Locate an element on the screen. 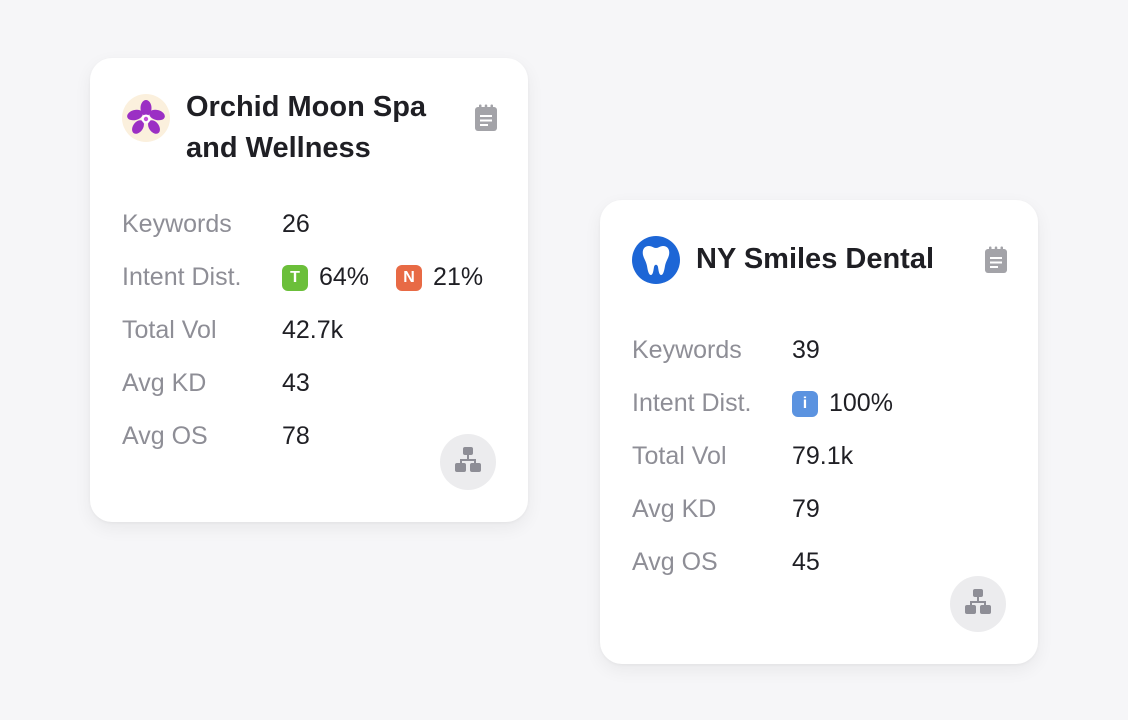 Image resolution: width=1128 pixels, height=720 pixels. stat-value: 79 is located at coordinates (806, 509).